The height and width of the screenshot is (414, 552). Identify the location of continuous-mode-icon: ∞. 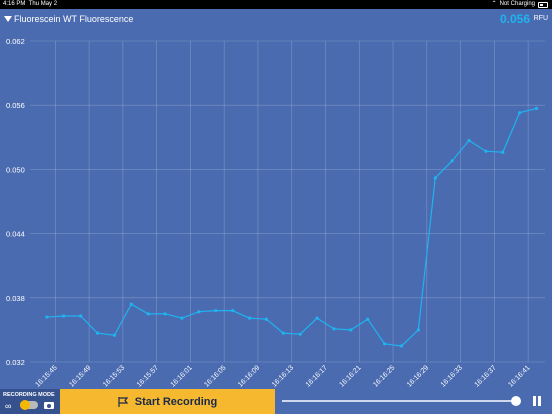
(8, 406).